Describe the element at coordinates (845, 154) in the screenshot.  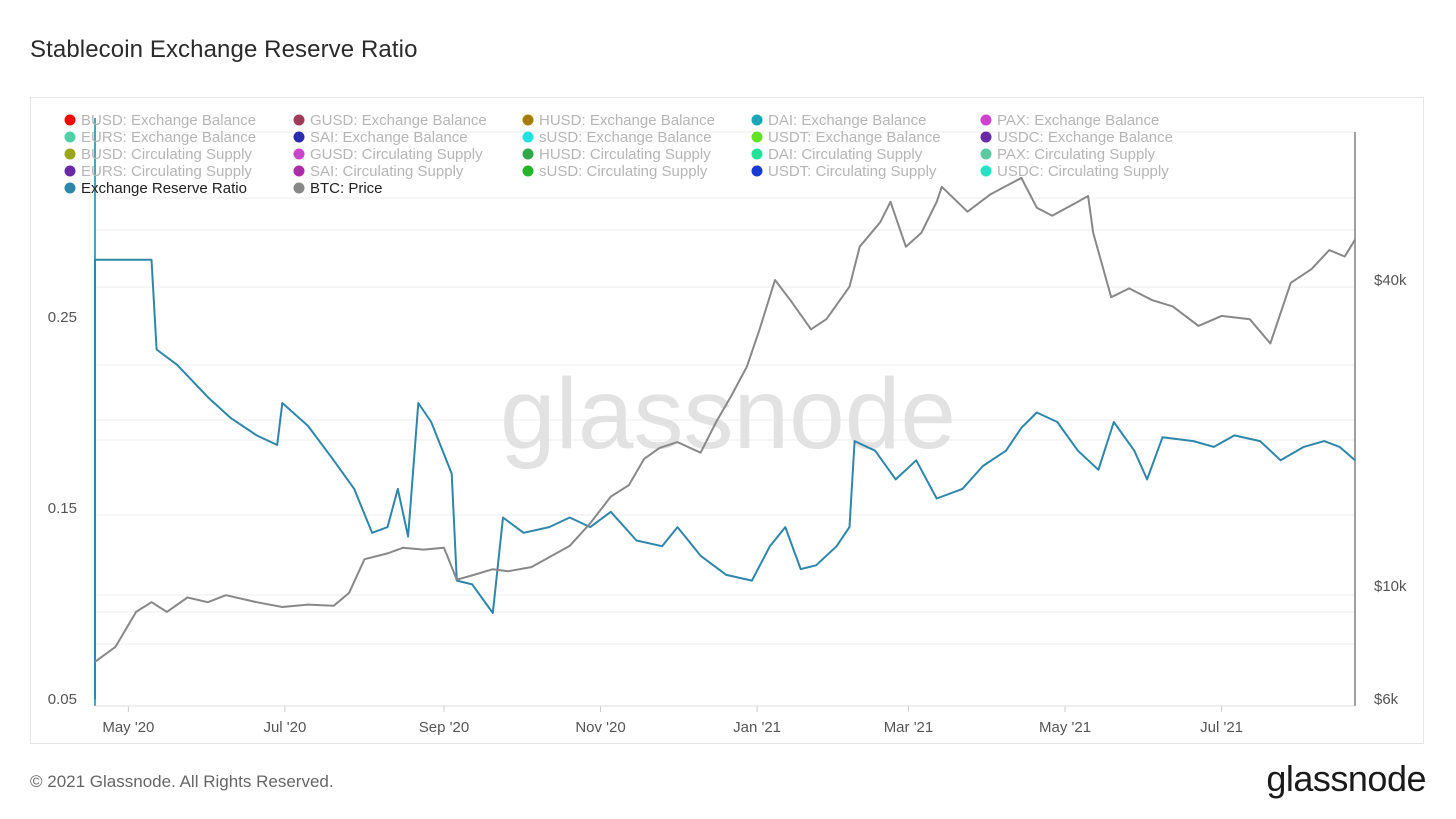
I see `legend-label: DAI: Circulating Supply` at that location.